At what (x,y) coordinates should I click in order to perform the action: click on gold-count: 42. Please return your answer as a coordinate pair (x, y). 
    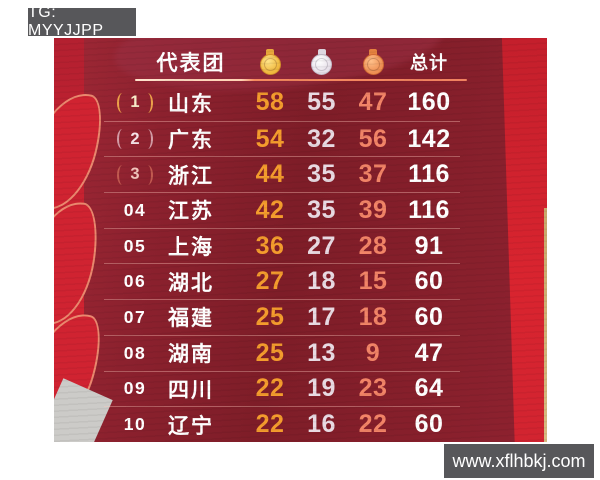
    Looking at the image, I should click on (270, 209).